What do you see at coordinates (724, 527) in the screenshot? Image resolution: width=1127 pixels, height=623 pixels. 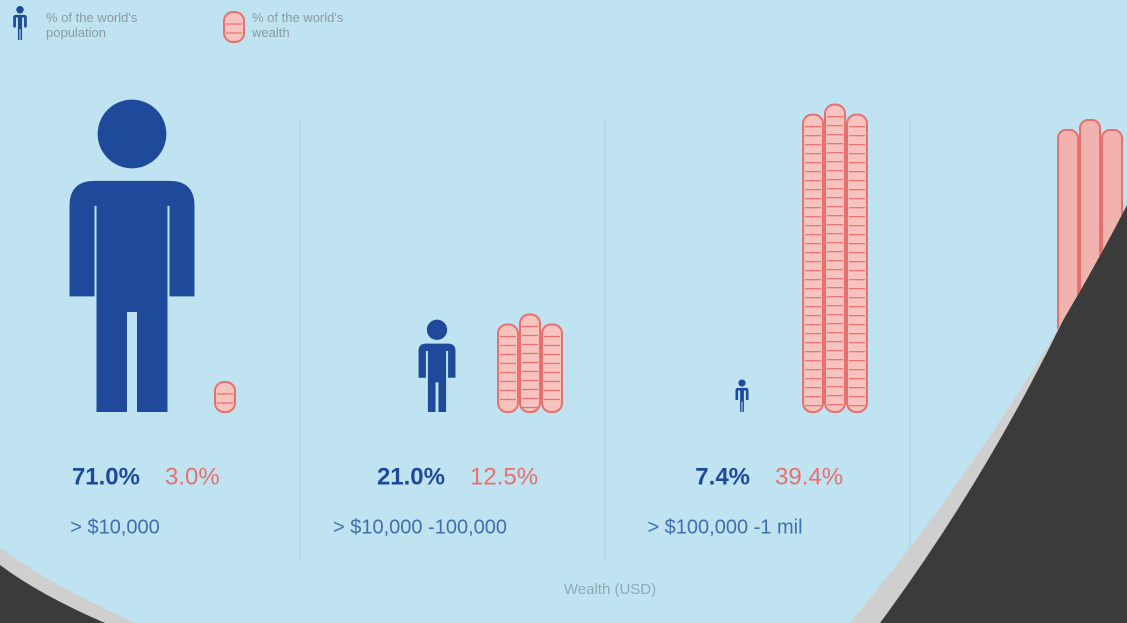 I see `category-label: > $100,000 -1 mil` at bounding box center [724, 527].